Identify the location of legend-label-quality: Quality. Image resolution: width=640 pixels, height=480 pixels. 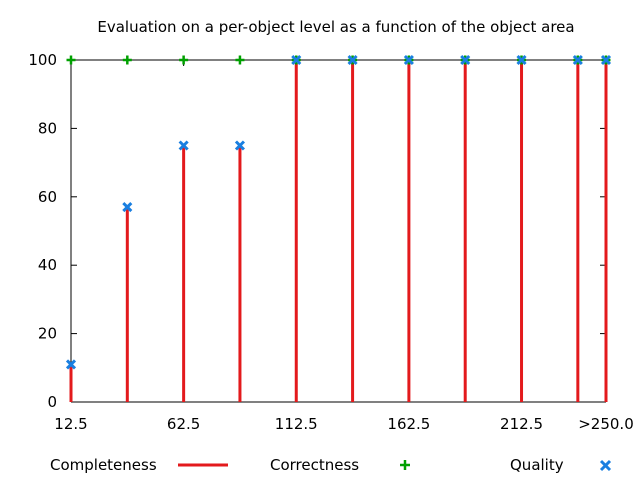
(537, 465).